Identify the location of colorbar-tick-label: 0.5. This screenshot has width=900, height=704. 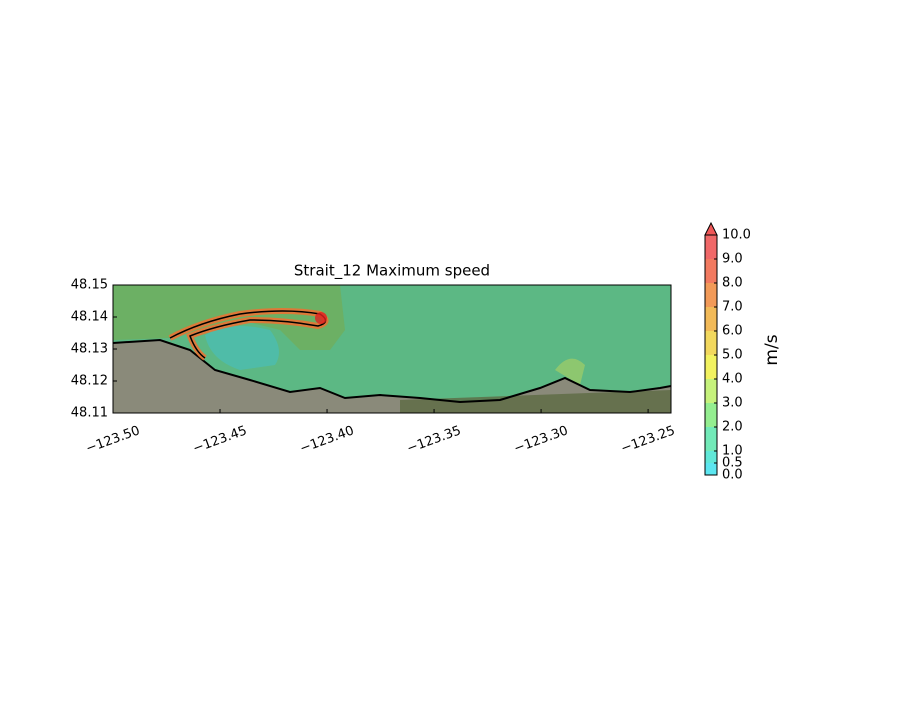
(732, 463).